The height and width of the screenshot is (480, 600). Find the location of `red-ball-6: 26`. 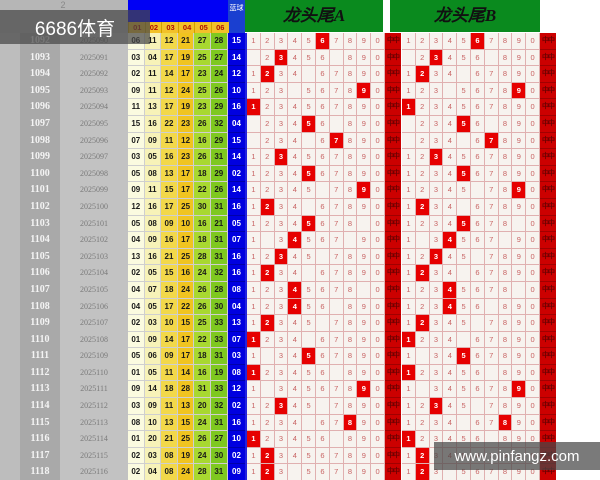

red-ball-6: 26 is located at coordinates (219, 190).